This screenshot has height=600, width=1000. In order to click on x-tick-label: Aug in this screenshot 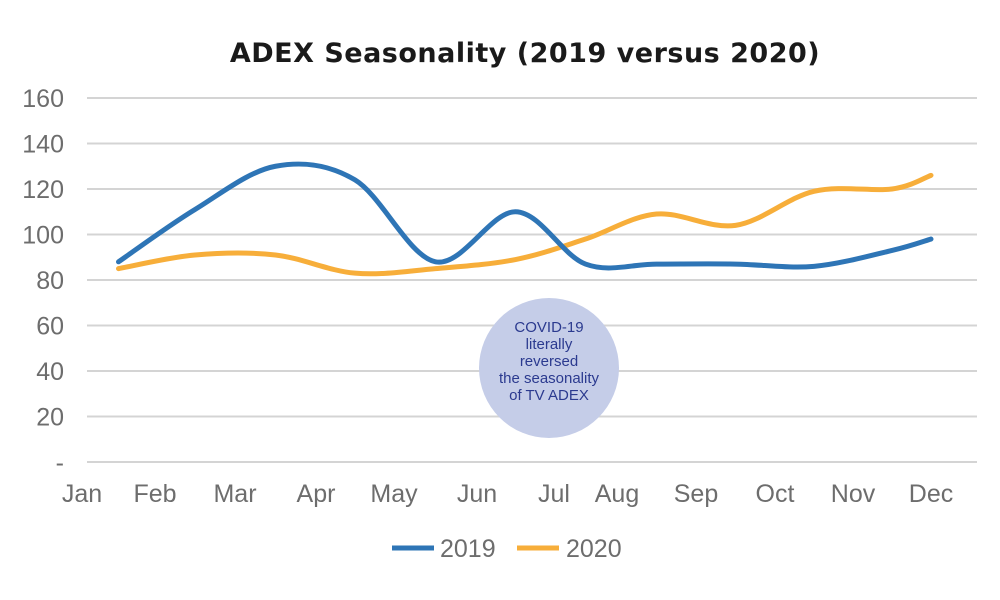, I will do `click(617, 494)`.